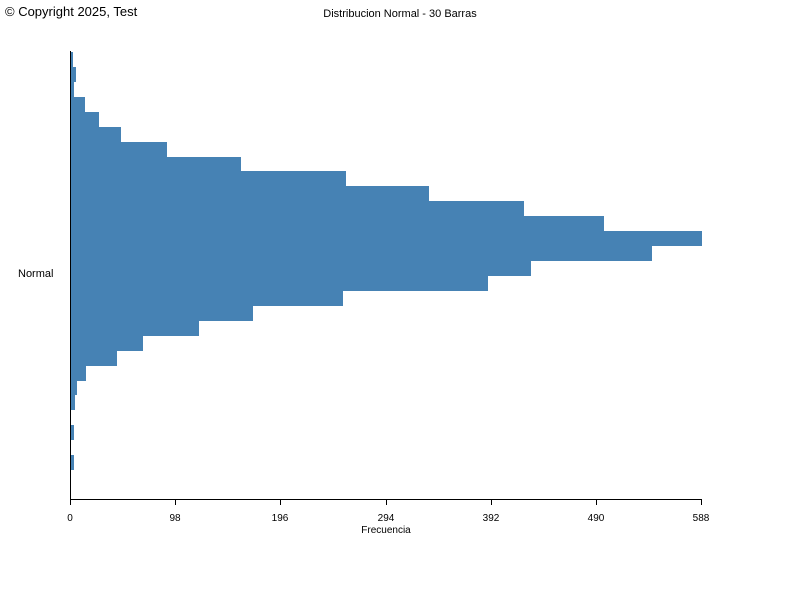  Describe the element at coordinates (280, 518) in the screenshot. I see `x-axis-tick-label: 196` at that location.